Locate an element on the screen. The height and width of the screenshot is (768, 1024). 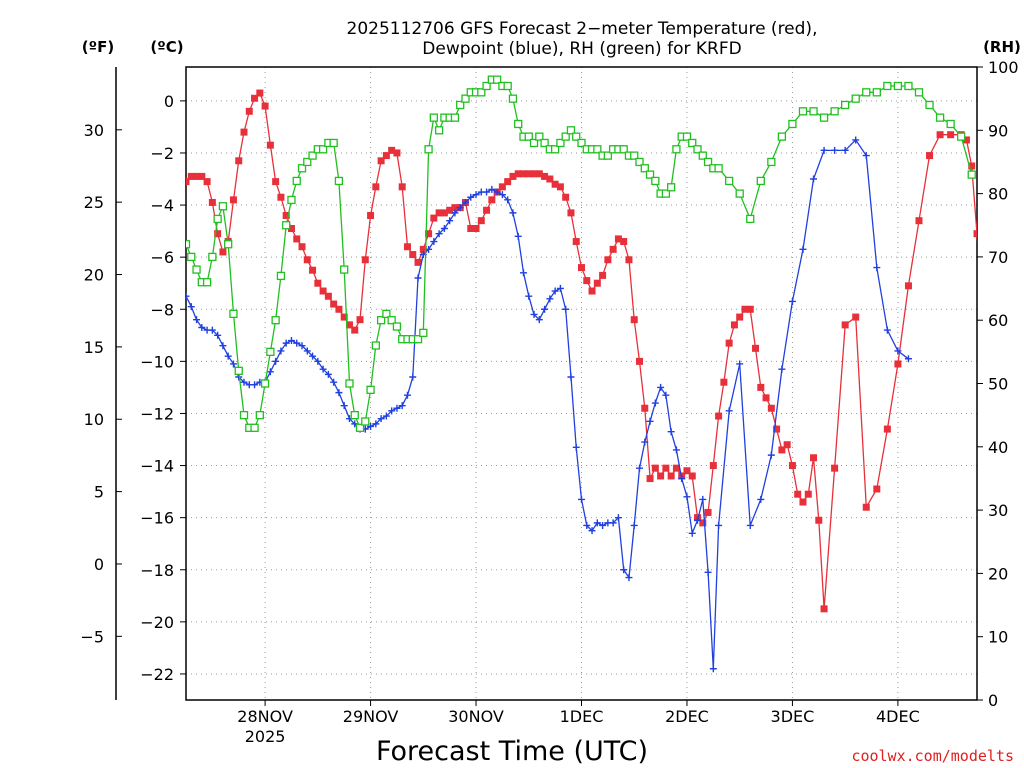
credit-text: coolwx.com/modelts is located at coordinates (932, 756).